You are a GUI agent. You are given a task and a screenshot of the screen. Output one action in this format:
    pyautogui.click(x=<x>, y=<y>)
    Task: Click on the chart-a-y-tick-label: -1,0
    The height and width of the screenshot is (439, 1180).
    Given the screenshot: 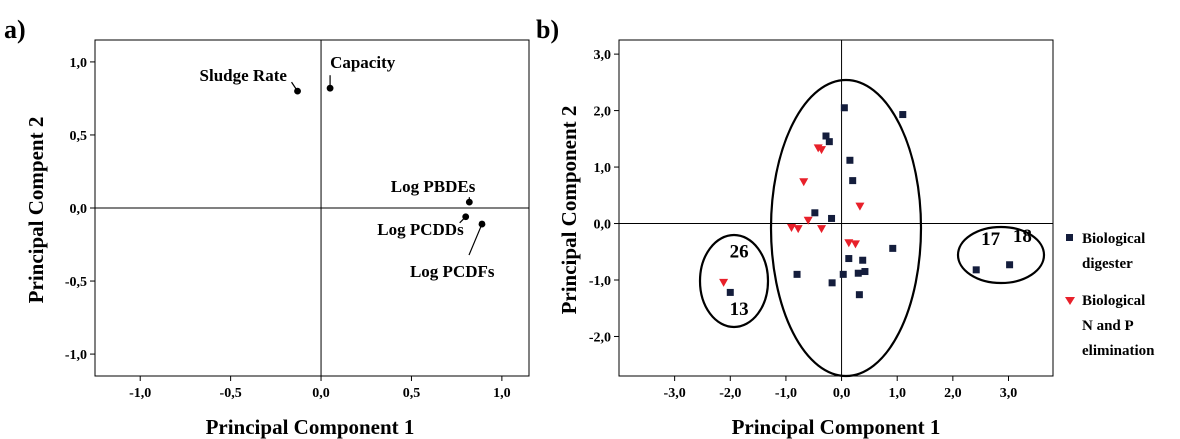 What is the action you would take?
    pyautogui.click(x=76, y=355)
    